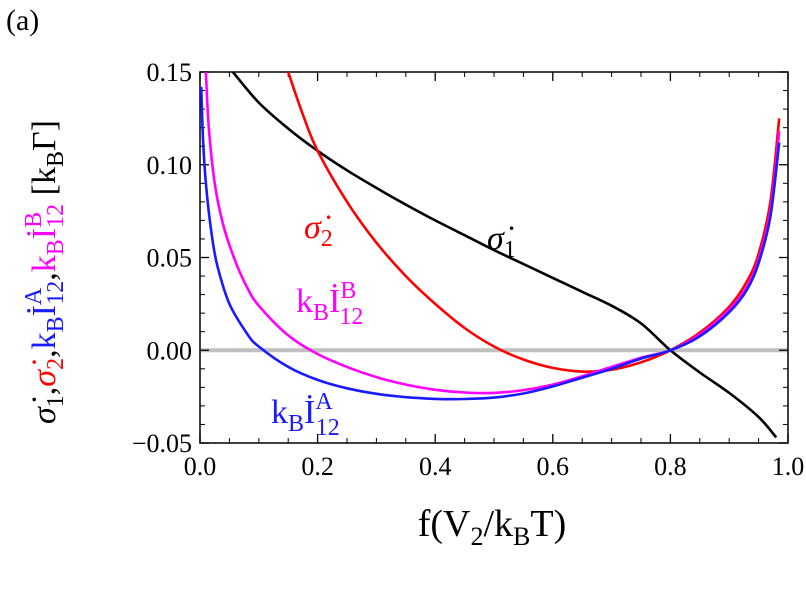 This screenshot has width=806, height=606. What do you see at coordinates (170, 72) in the screenshot?
I see `y-tick-label: 0.15` at bounding box center [170, 72].